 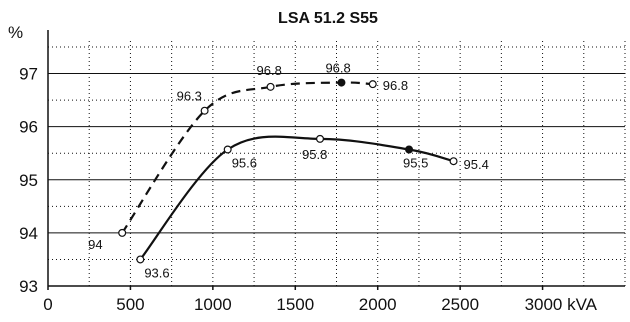 What do you see at coordinates (189, 96) in the screenshot?
I see `data-label: 96.3` at bounding box center [189, 96].